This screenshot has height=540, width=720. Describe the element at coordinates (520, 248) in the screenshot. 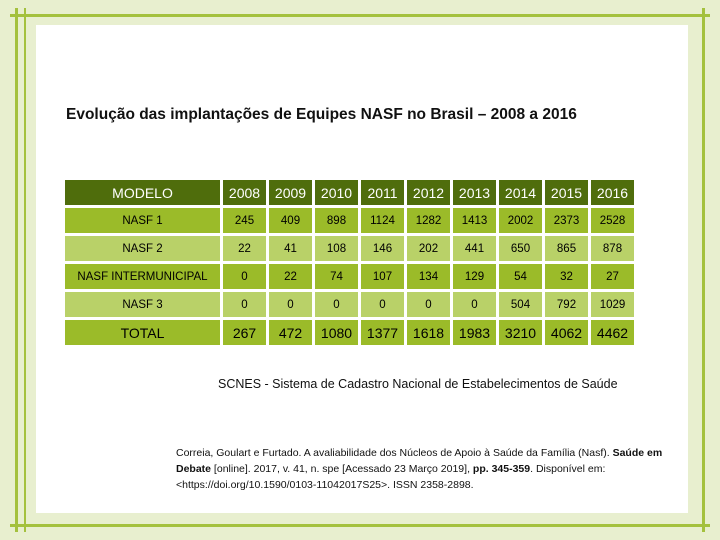

I see `table-cell: 650` at that location.